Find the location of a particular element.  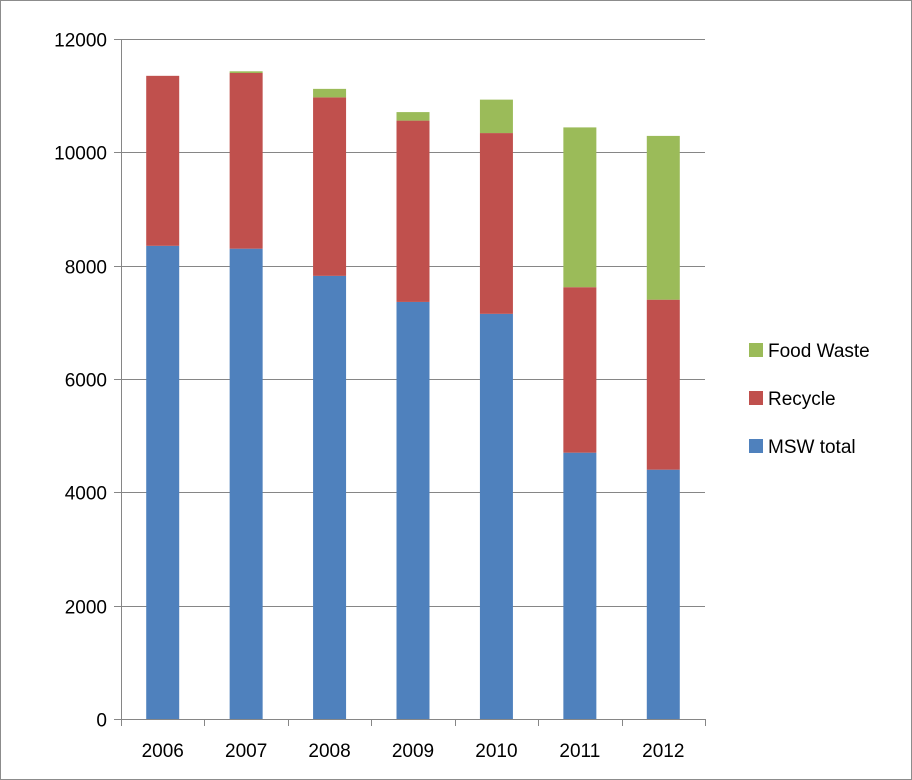

x-tick-label: 2007 is located at coordinates (246, 751).